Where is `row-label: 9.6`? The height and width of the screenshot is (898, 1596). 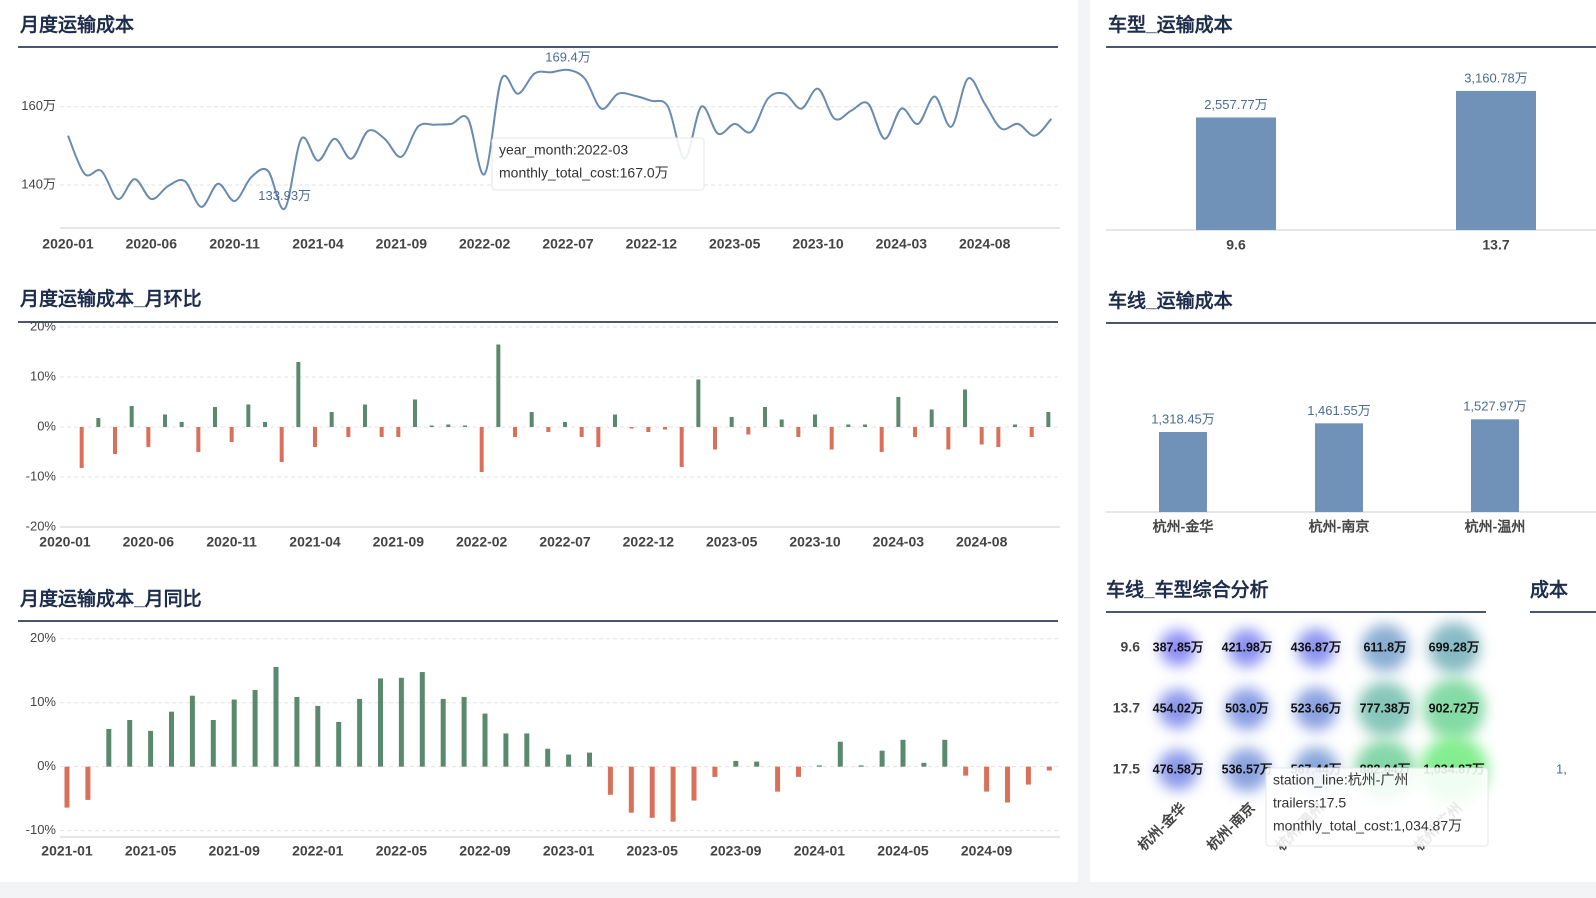
row-label: 9.6 is located at coordinates (1131, 647).